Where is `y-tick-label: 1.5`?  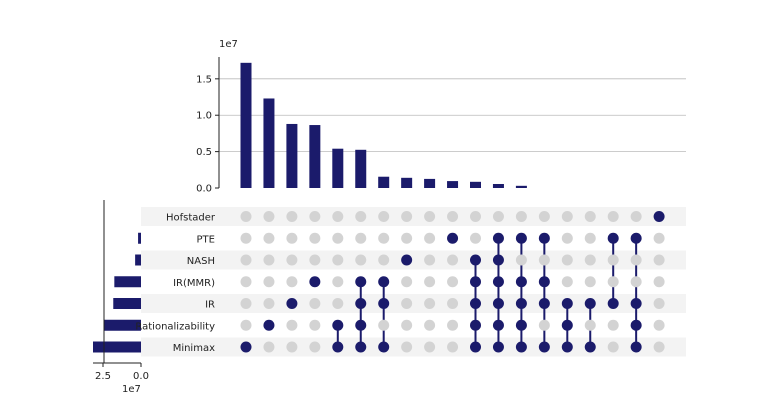 y-tick-label: 1.5 is located at coordinates (204, 79).